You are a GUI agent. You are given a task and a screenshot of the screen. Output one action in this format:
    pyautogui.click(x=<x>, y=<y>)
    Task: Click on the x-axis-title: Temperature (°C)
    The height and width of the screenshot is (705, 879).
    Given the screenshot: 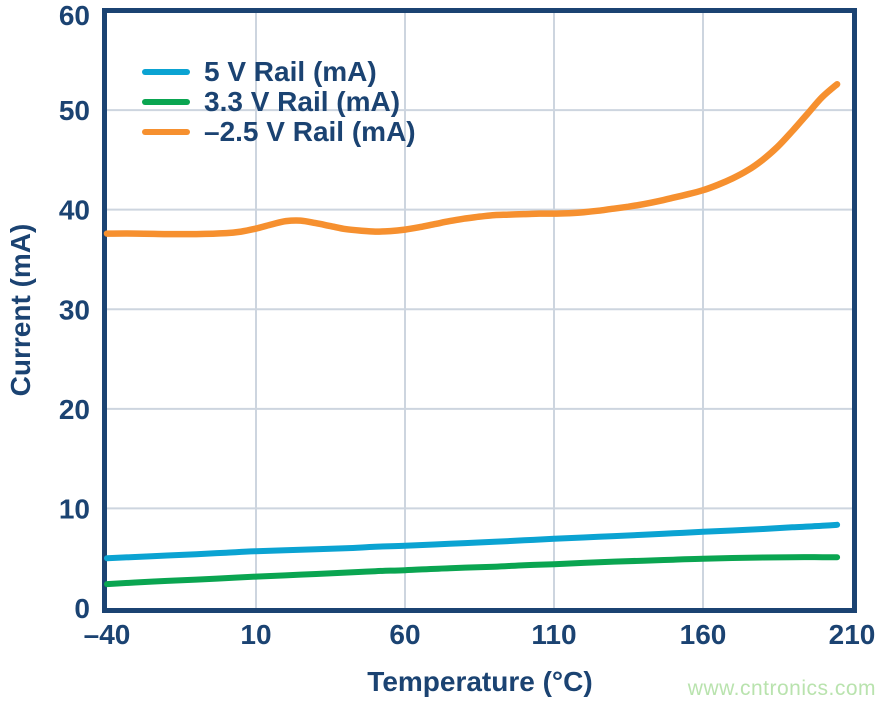 What is the action you would take?
    pyautogui.click(x=479, y=681)
    